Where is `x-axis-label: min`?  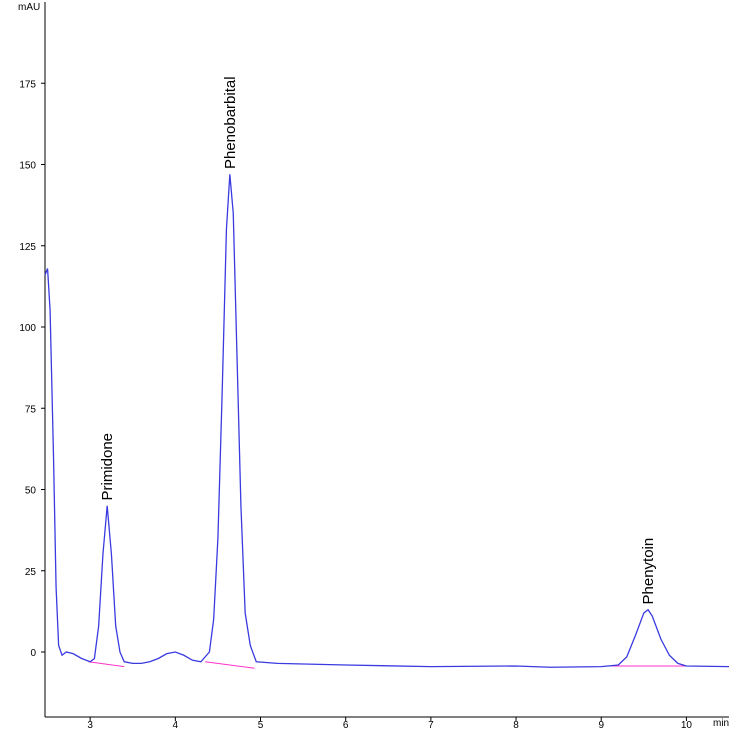
x-axis-label: min is located at coordinates (721, 723).